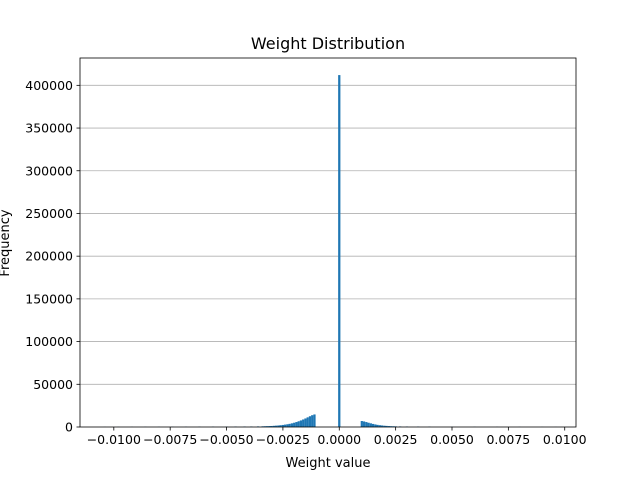 This screenshot has width=640, height=480. I want to click on y-tick-label: 50000, so click(53, 384).